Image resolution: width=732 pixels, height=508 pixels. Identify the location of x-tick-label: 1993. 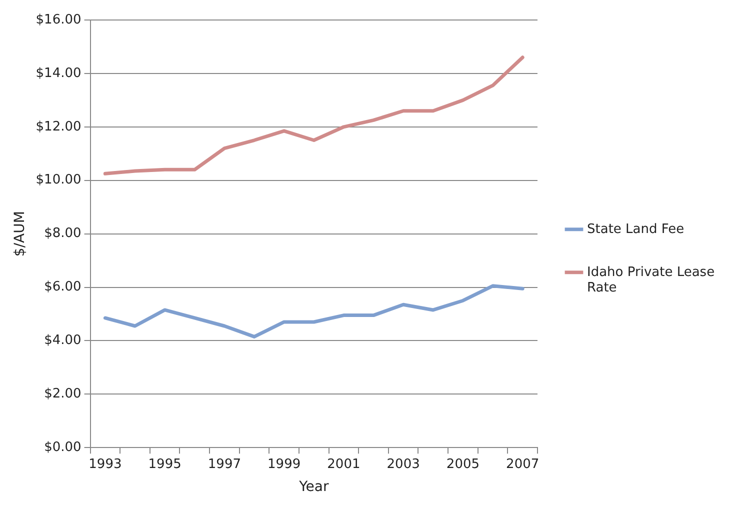
(105, 464).